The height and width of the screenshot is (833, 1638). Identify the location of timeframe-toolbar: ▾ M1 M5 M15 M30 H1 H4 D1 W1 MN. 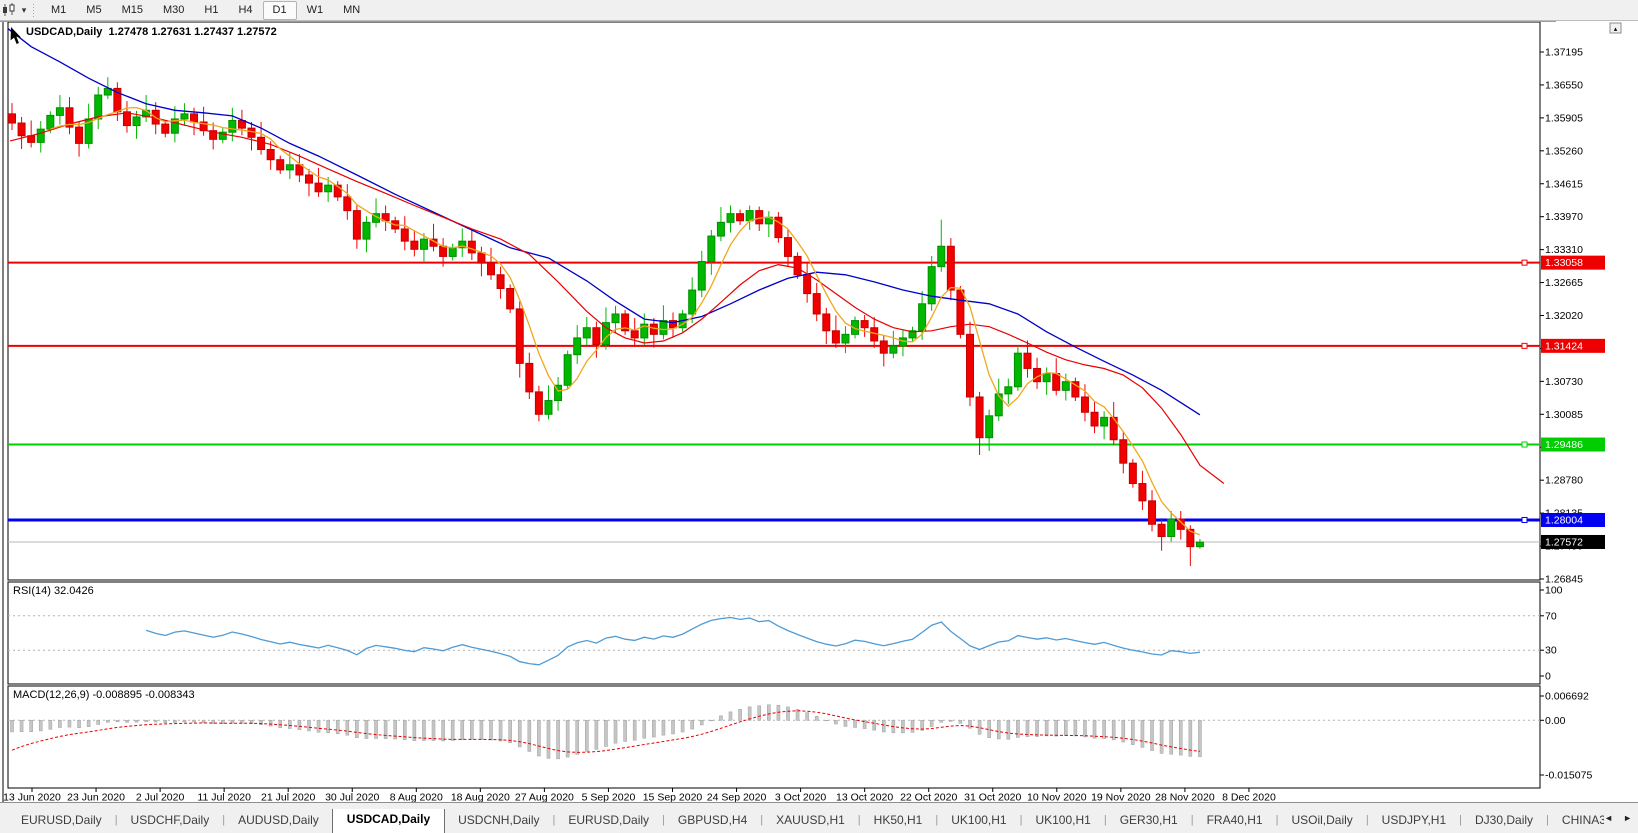
(819, 10).